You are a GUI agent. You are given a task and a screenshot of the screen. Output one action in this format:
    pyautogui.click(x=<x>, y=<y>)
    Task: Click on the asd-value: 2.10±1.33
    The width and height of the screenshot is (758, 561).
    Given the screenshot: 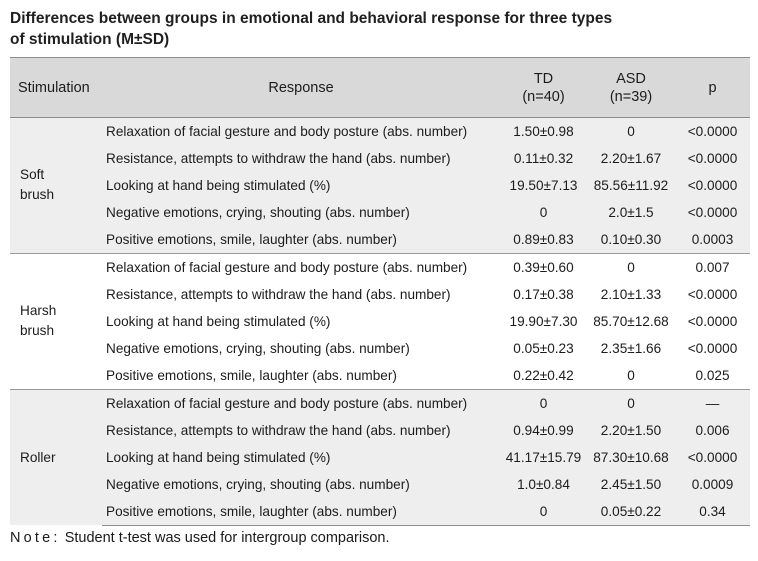 What is the action you would take?
    pyautogui.click(x=631, y=294)
    